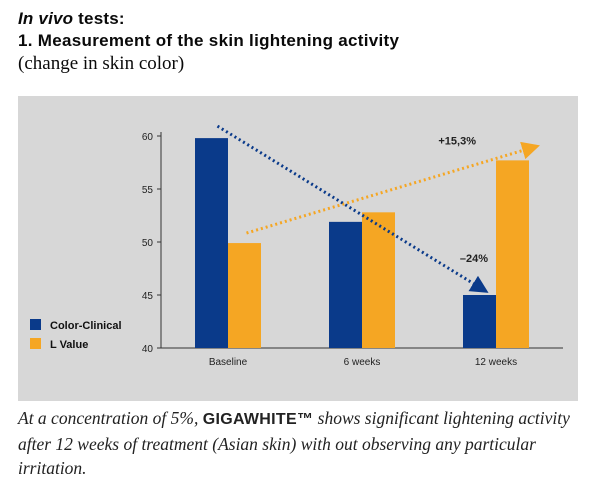 This screenshot has width=599, height=486. Describe the element at coordinates (474, 259) in the screenshot. I see `color-clinical-change-label: –24%` at that location.